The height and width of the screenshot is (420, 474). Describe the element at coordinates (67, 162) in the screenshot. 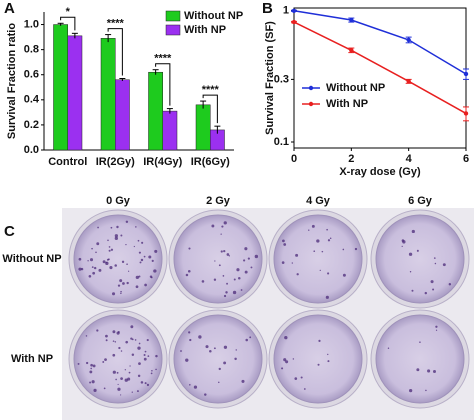

I see `x-tick-label: Control` at that location.